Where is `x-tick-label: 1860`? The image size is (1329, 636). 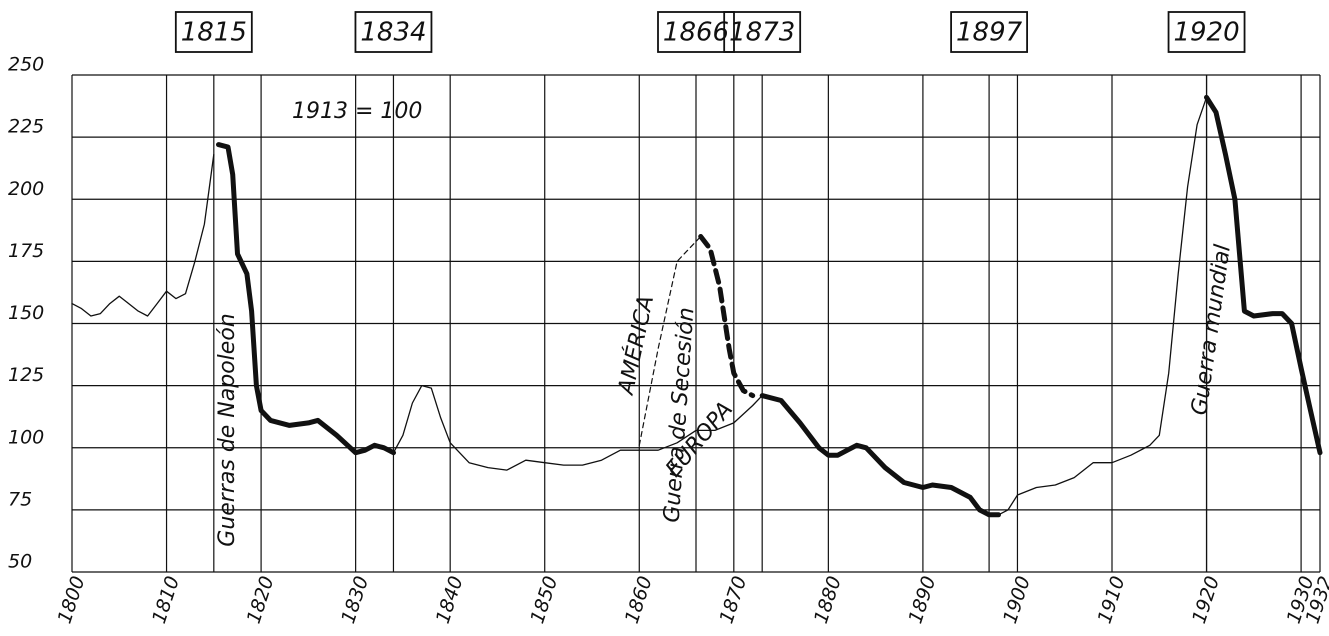
x-tick-label: 1860 is located at coordinates (639, 599).